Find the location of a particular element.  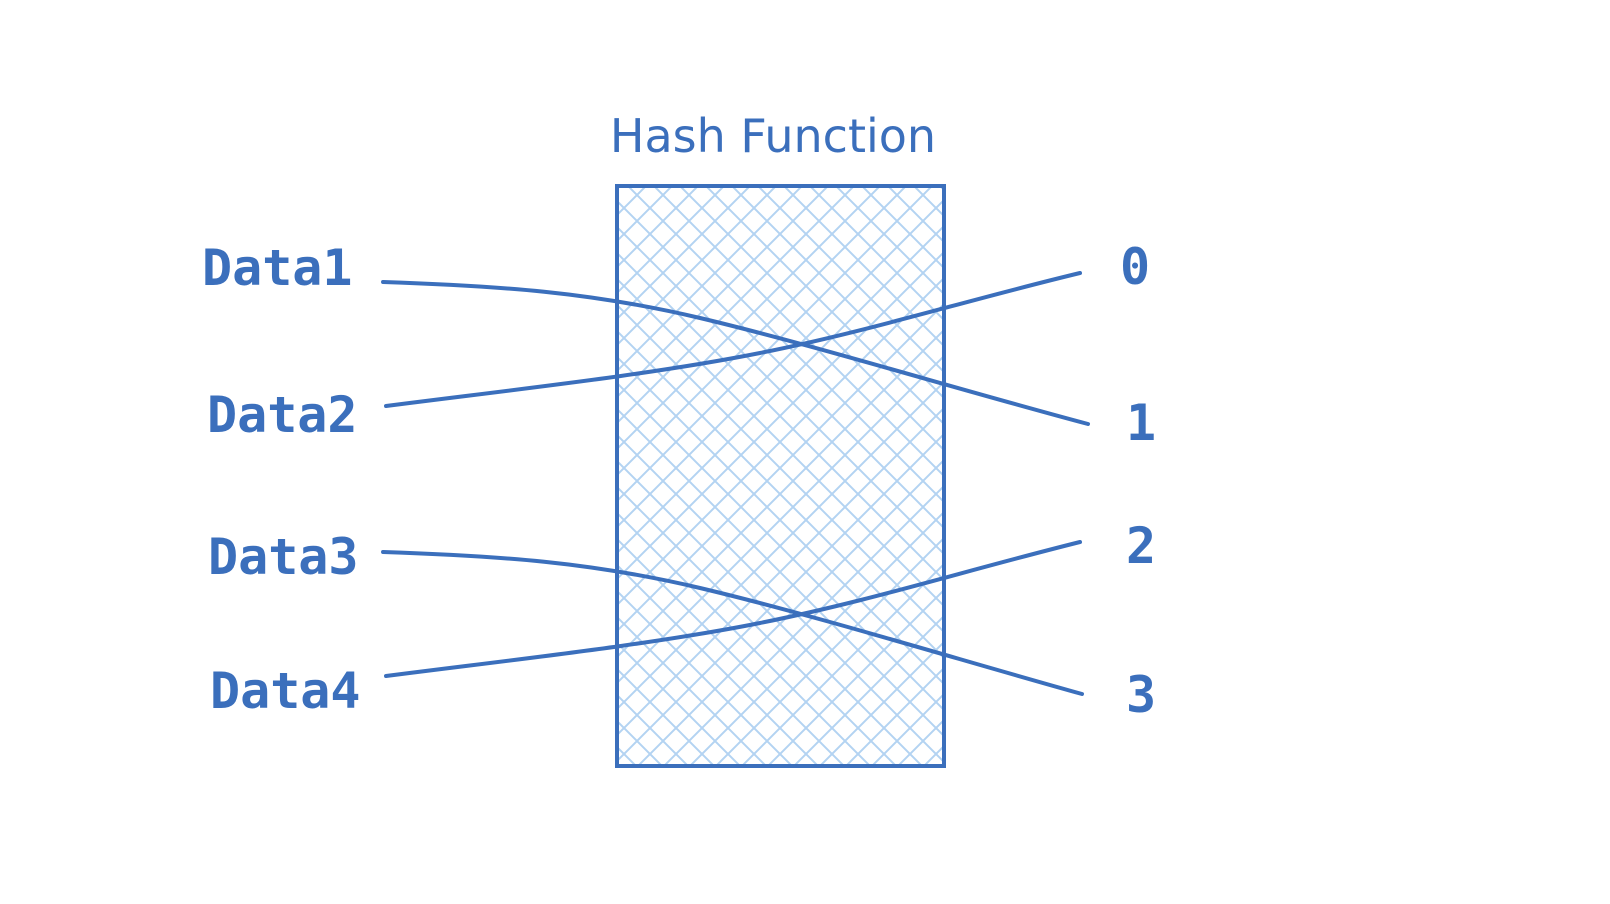

hash-function-title: Hash Function is located at coordinates (773, 136).